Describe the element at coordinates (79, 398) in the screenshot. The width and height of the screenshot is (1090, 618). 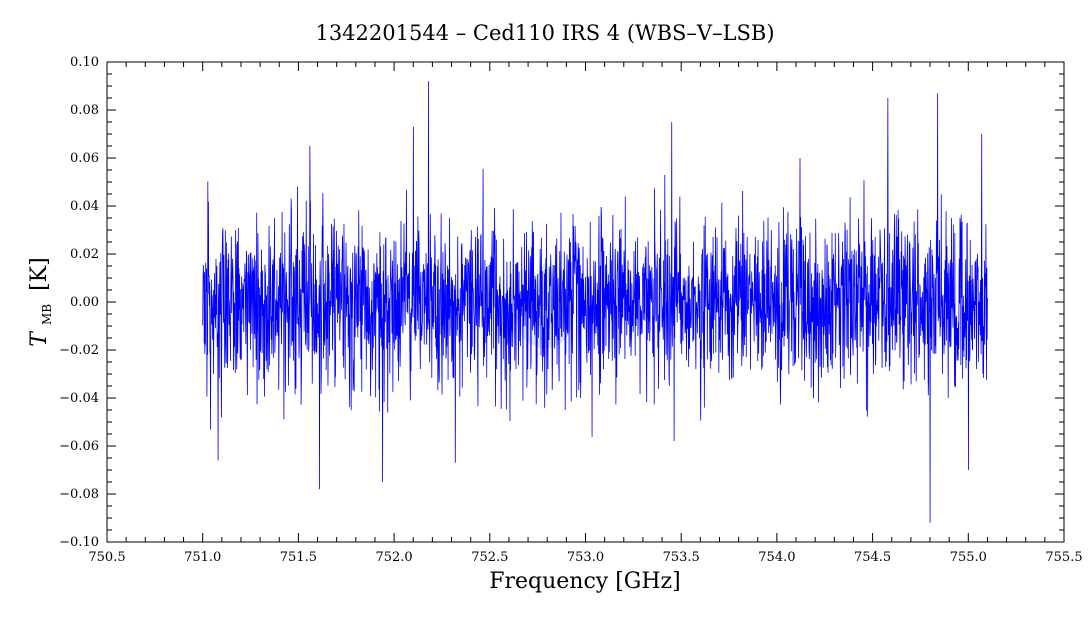
I see `y-tick-label: −0.04` at that location.